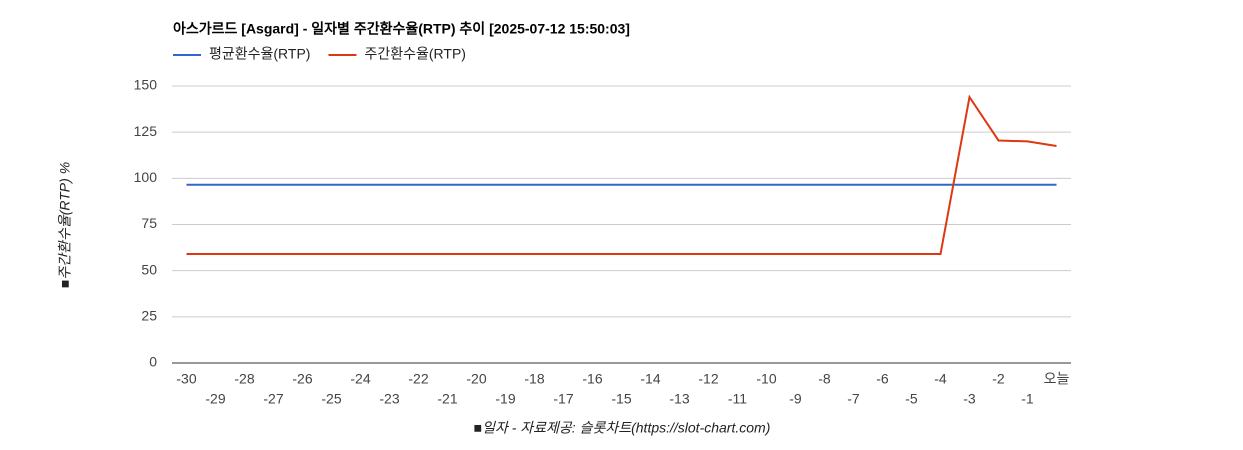  What do you see at coordinates (146, 85) in the screenshot?
I see `y-tick-label: 150` at bounding box center [146, 85].